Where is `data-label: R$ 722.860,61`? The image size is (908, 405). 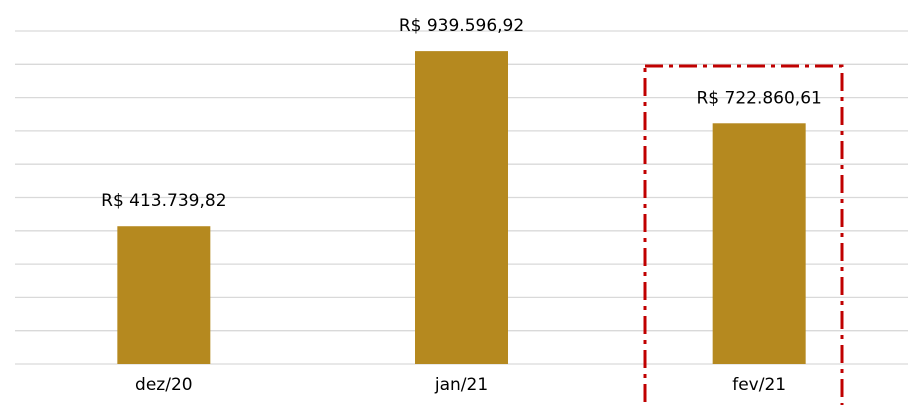 data-label: R$ 722.860,61 is located at coordinates (758, 98).